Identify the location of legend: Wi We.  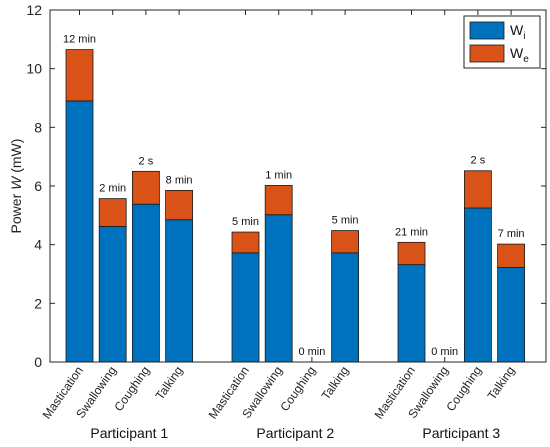
(502, 42).